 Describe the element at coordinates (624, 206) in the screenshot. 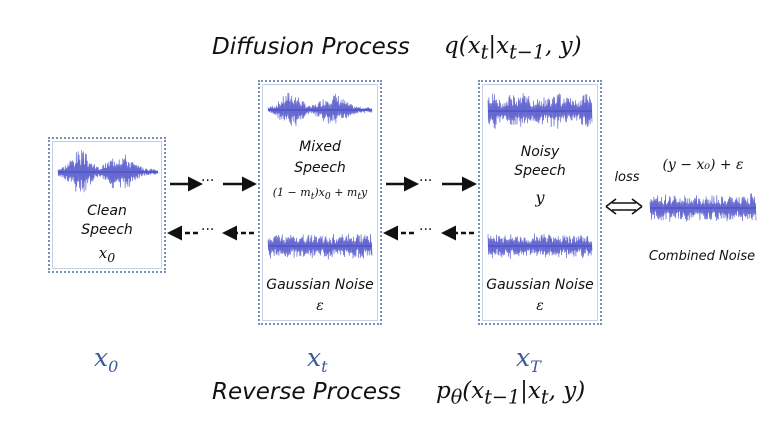

I see `double-arrow-icon` at that location.